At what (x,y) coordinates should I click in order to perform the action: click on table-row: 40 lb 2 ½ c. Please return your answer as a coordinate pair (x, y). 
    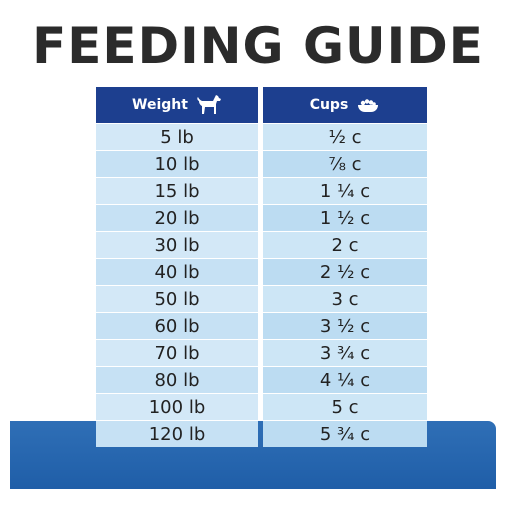
    Looking at the image, I should click on (261, 271).